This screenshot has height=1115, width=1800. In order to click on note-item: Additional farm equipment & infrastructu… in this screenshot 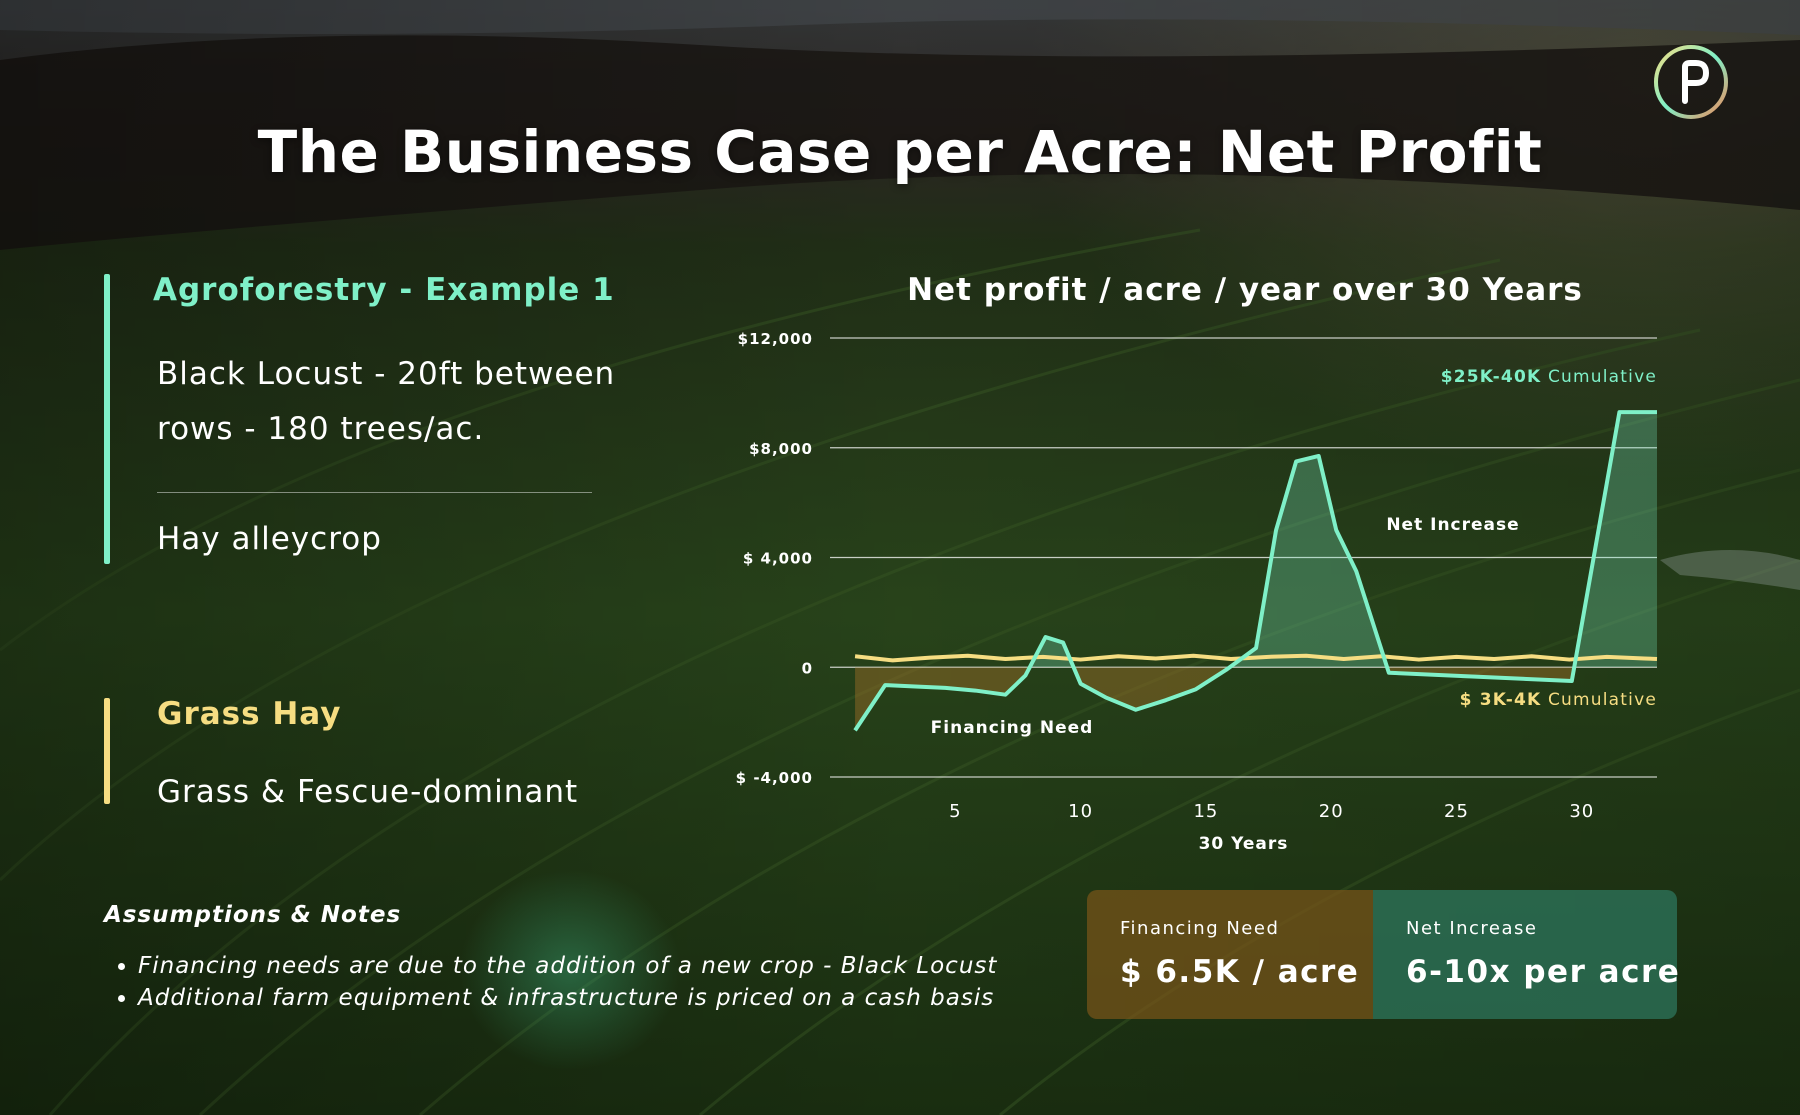, I will do `click(588, 998)`.